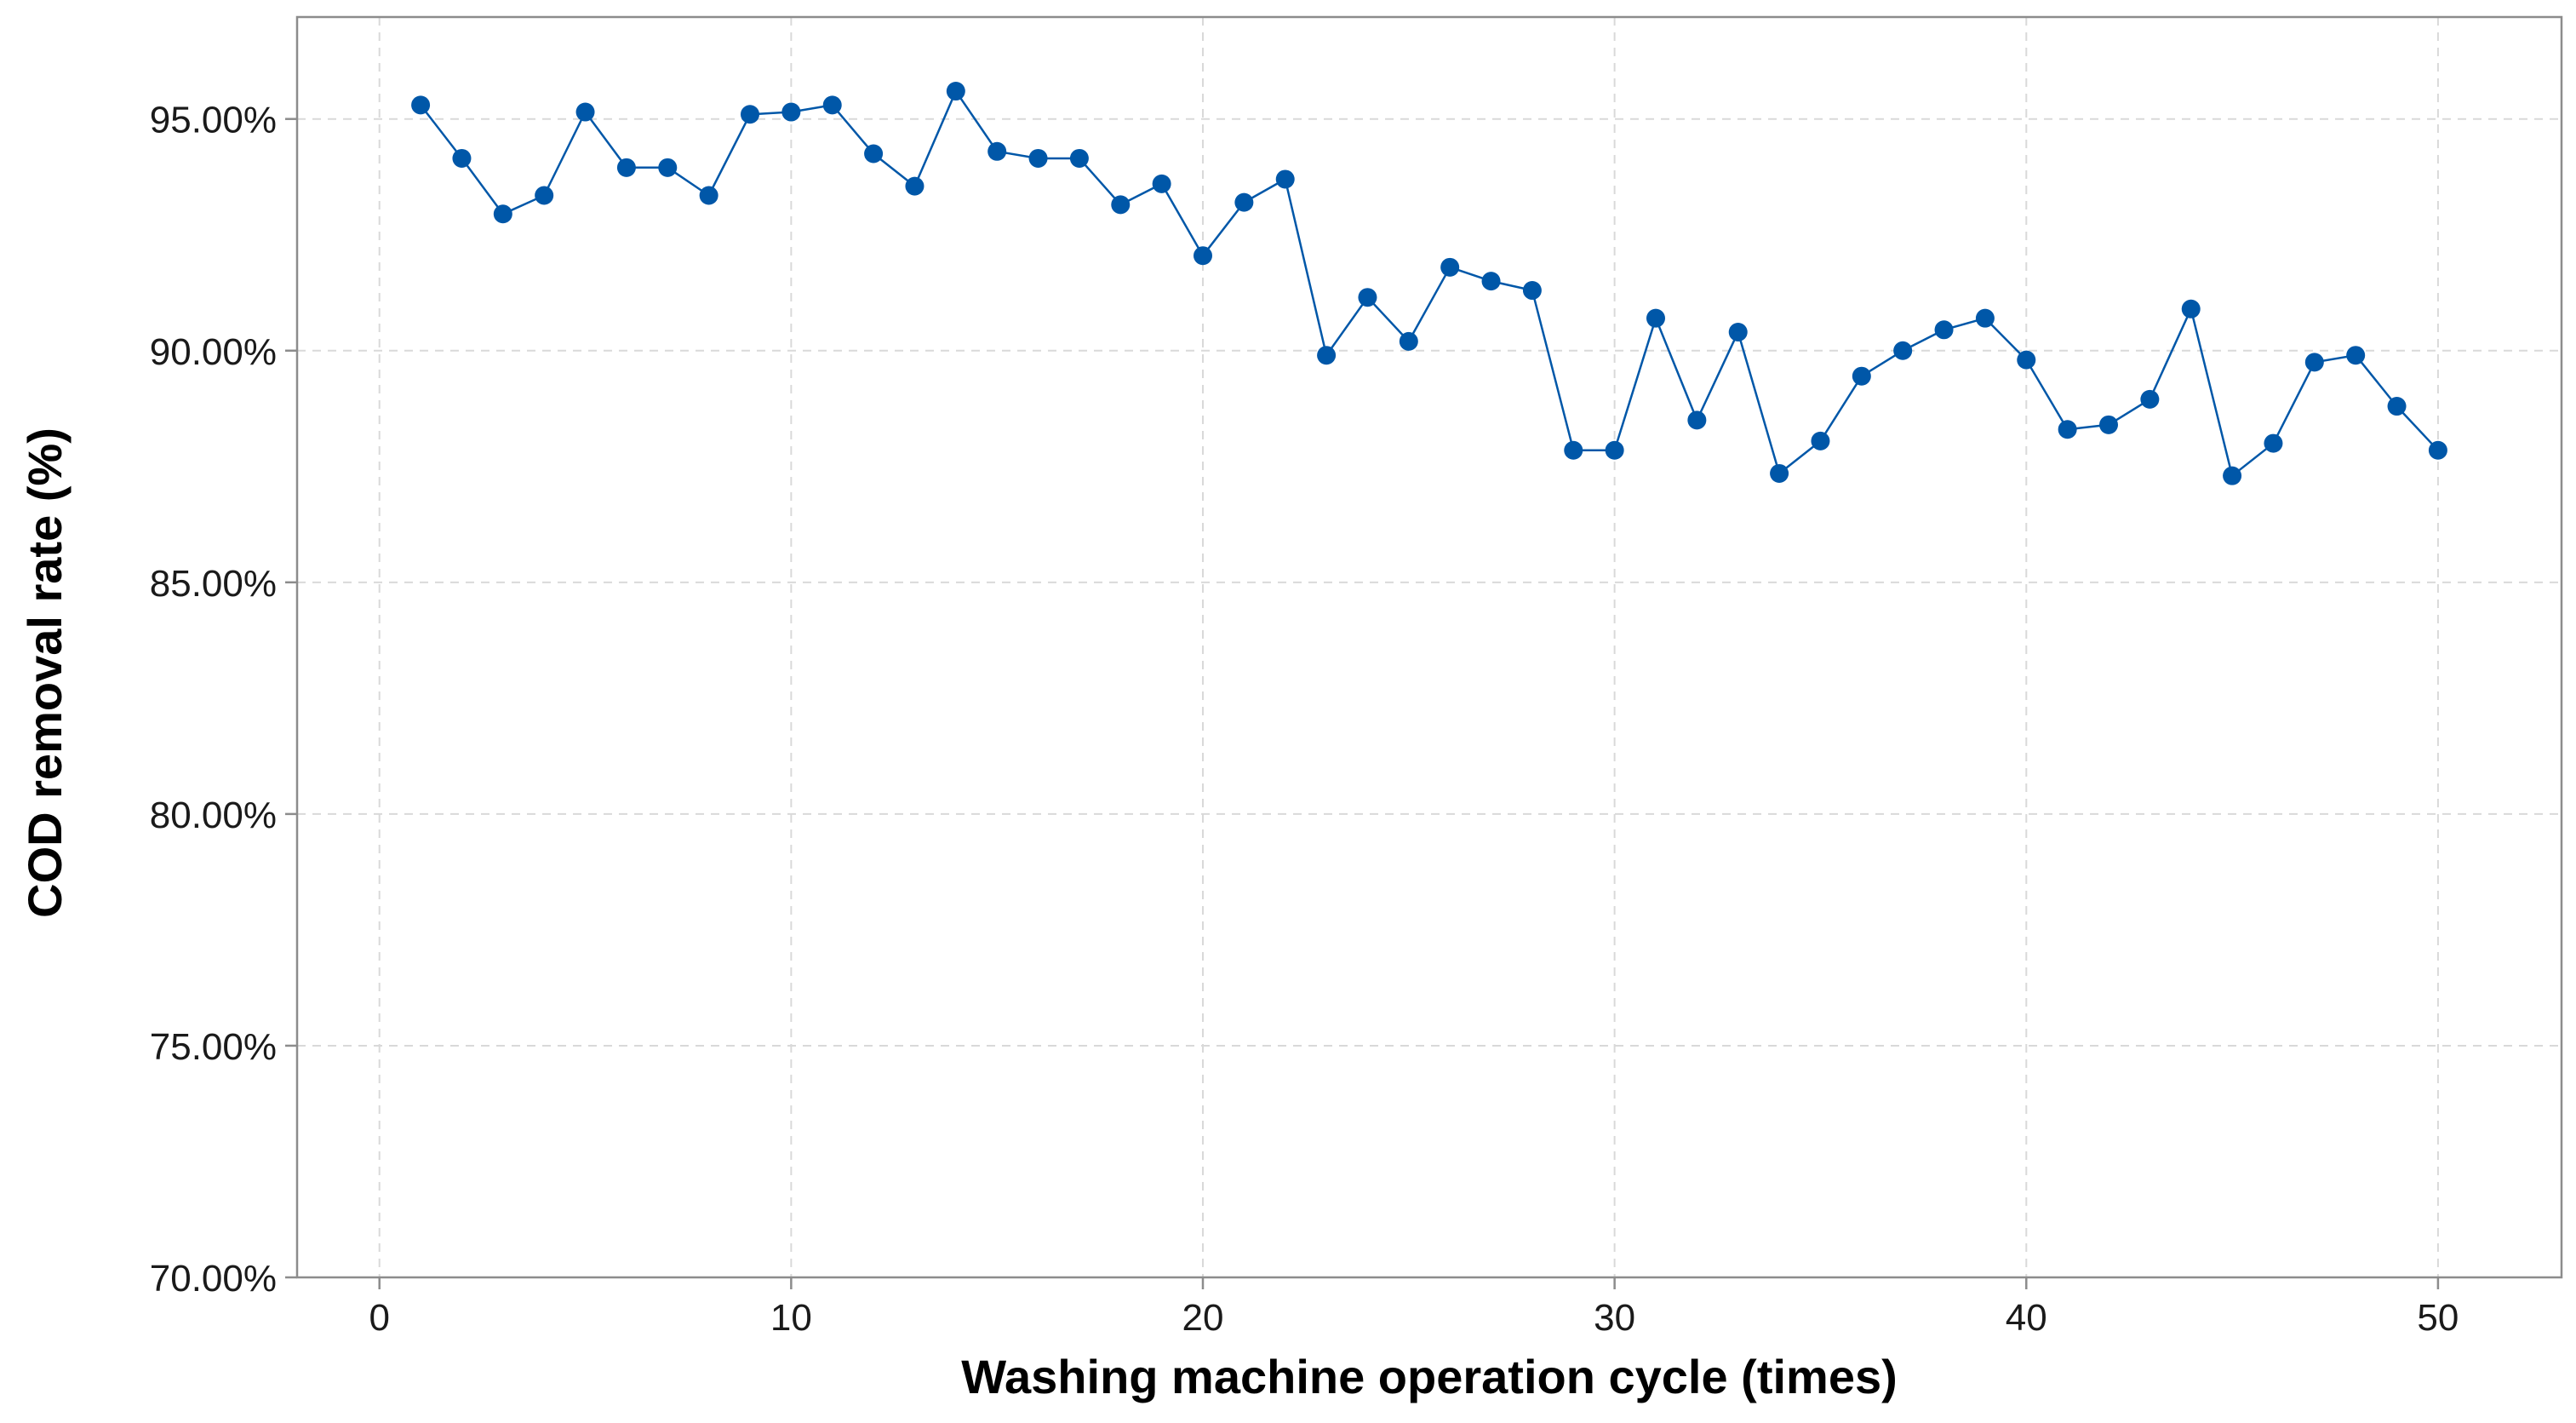  What do you see at coordinates (214, 584) in the screenshot?
I see `y-tick-label: 85.00%` at bounding box center [214, 584].